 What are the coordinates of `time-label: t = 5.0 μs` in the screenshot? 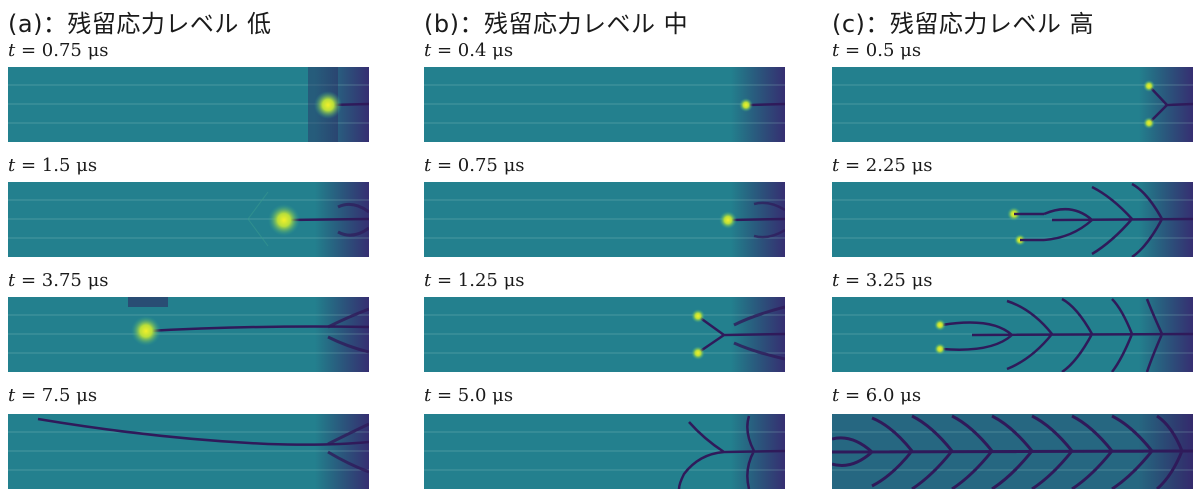 It's located at (469, 395).